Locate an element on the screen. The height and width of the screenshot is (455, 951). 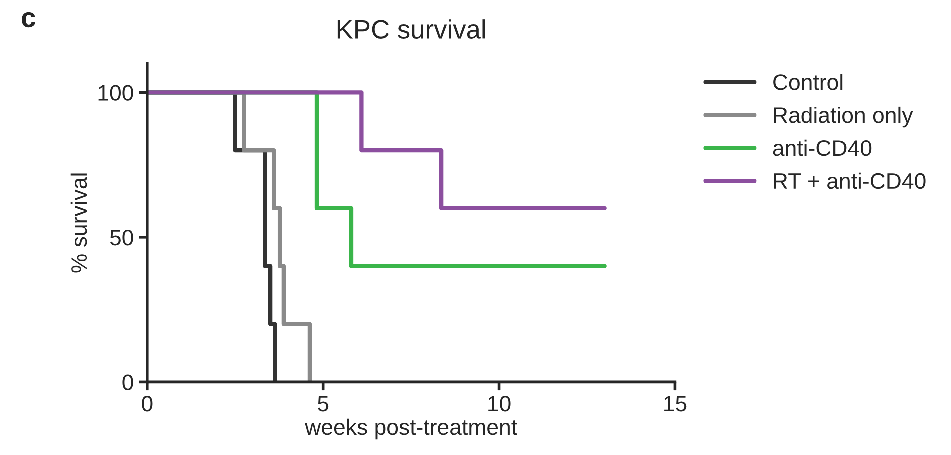
legend-label: RT + anti-CD40 is located at coordinates (850, 181).